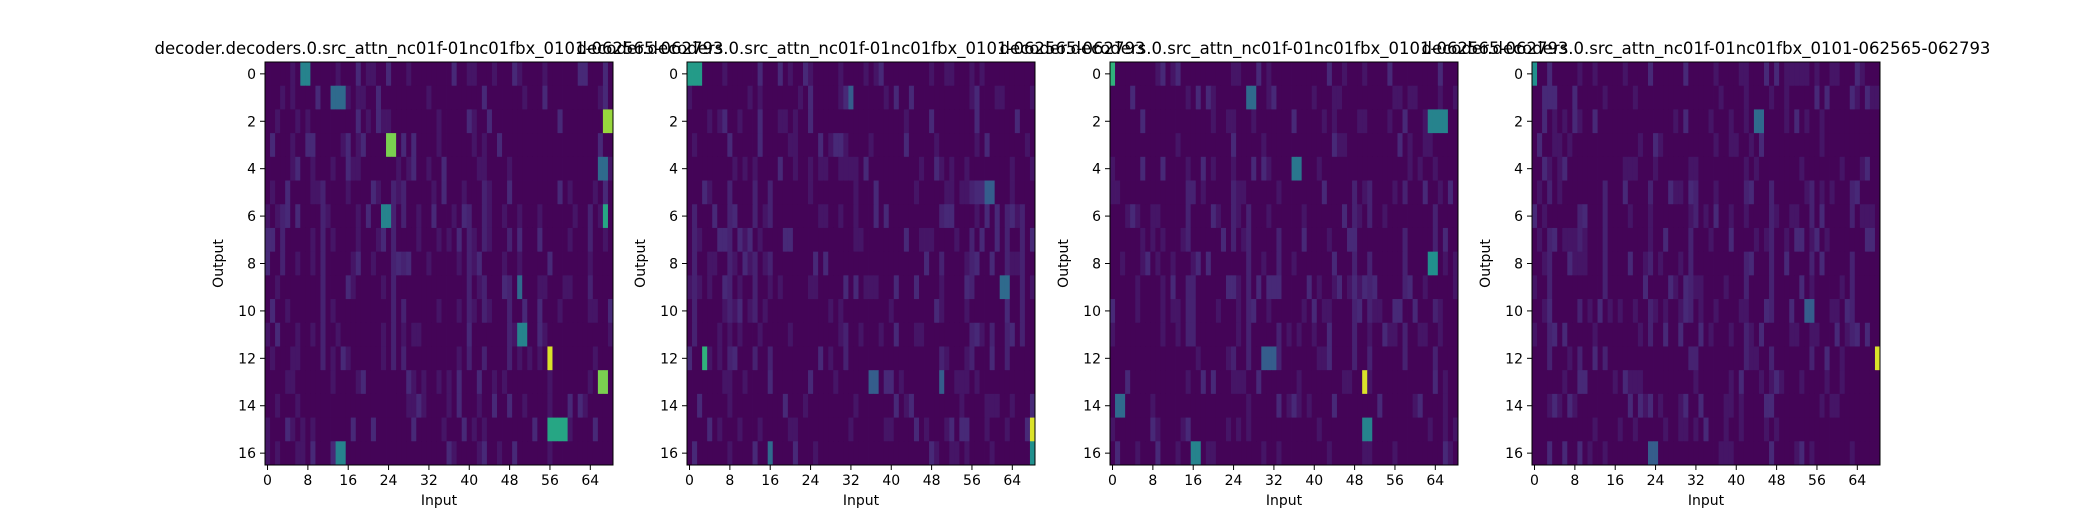 The height and width of the screenshot is (524, 2080). Describe the element at coordinates (439, 501) in the screenshot. I see `x-axis-label: Input` at that location.